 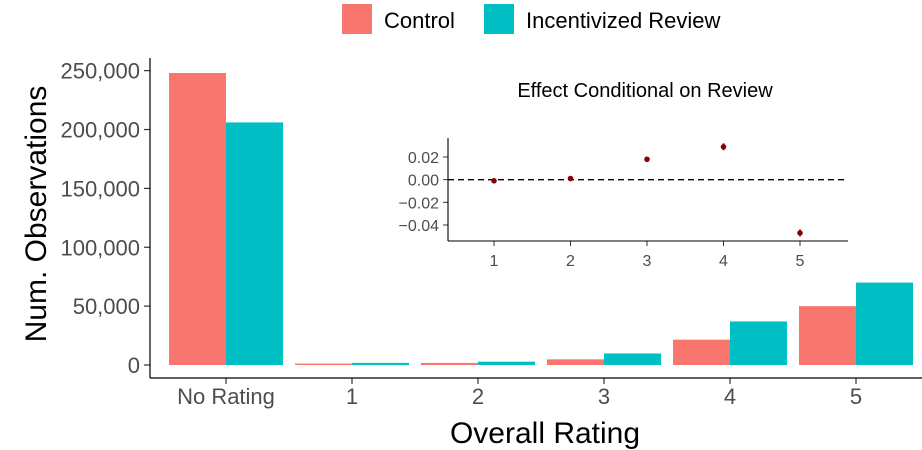 What do you see at coordinates (856, 396) in the screenshot?
I see `x-tick-label: 5` at bounding box center [856, 396].